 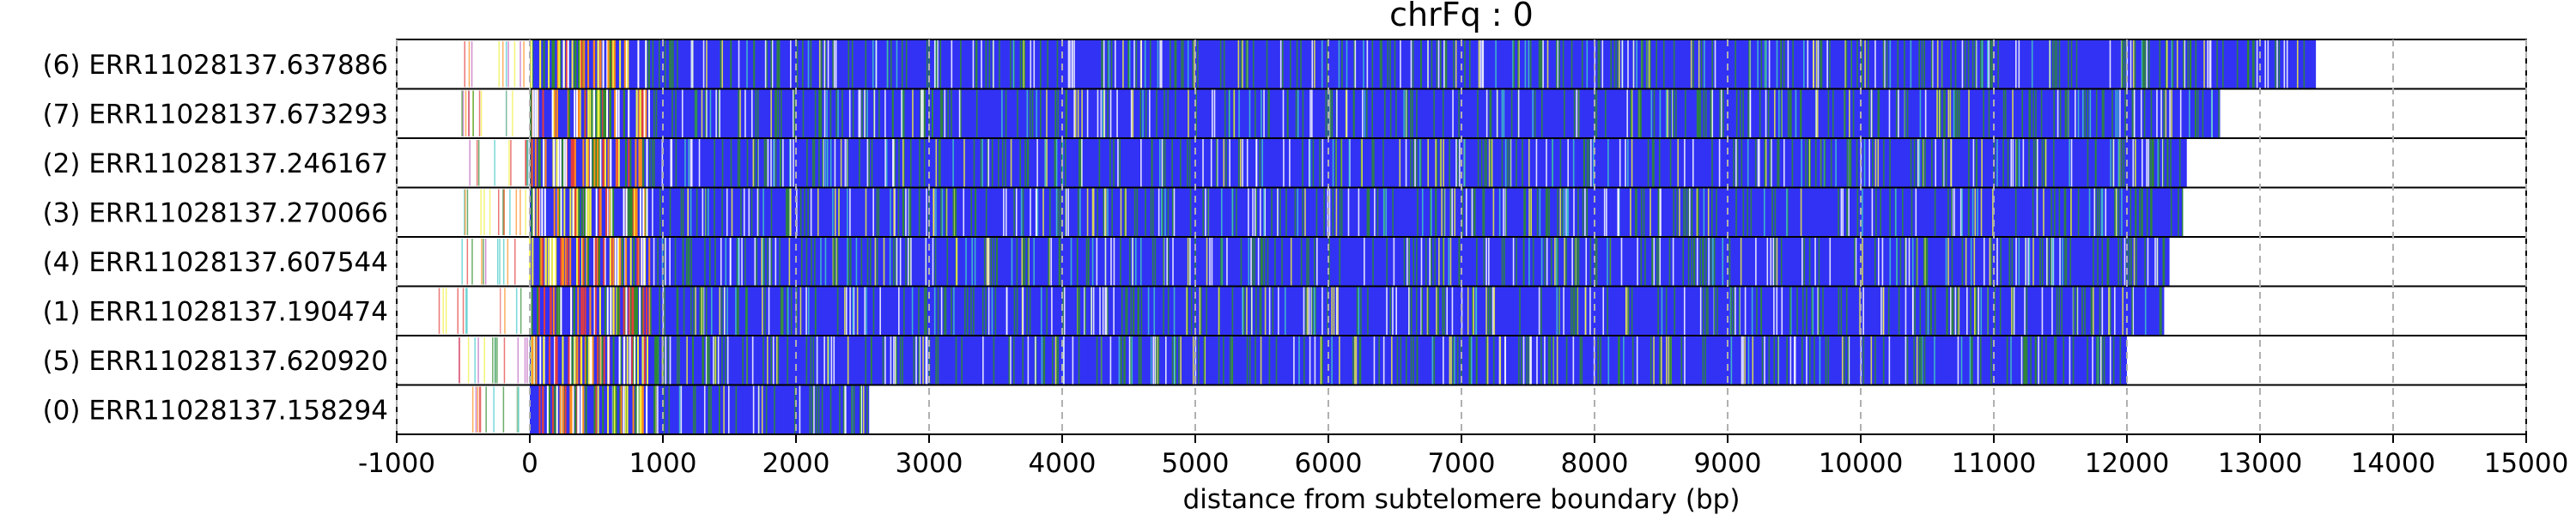 What do you see at coordinates (1462, 16) in the screenshot?
I see `chart-title: chrFq : 0` at bounding box center [1462, 16].